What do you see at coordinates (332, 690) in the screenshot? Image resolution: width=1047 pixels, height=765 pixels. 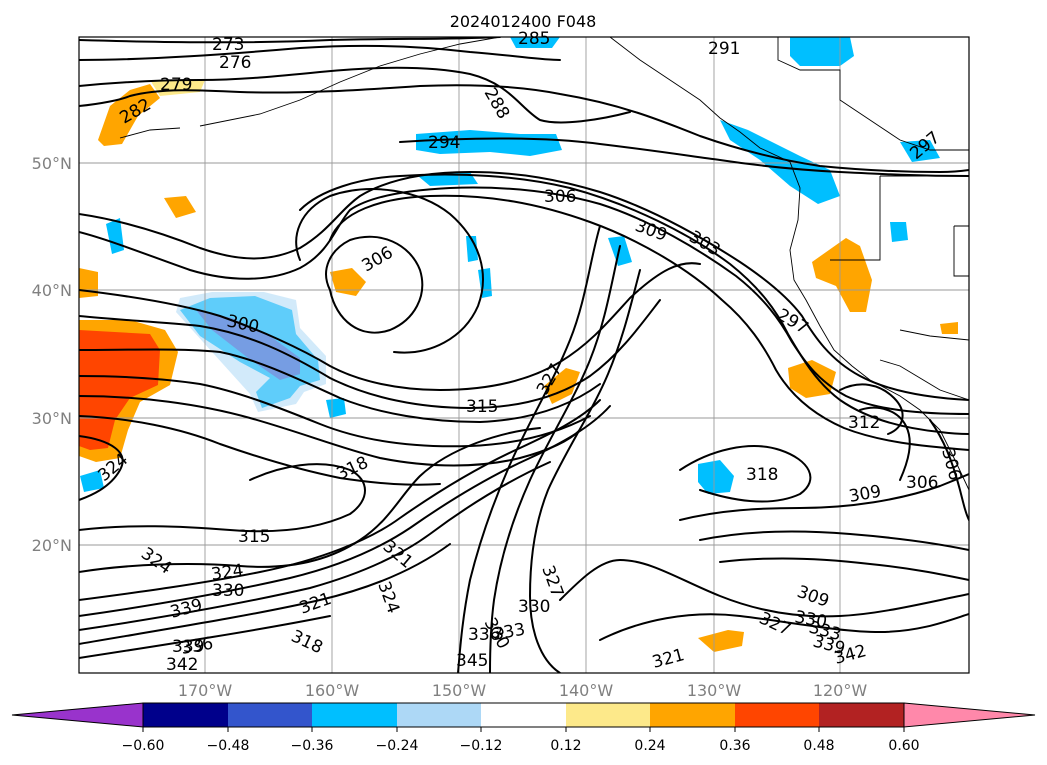 I see `lon-label: 160°W` at bounding box center [332, 690].